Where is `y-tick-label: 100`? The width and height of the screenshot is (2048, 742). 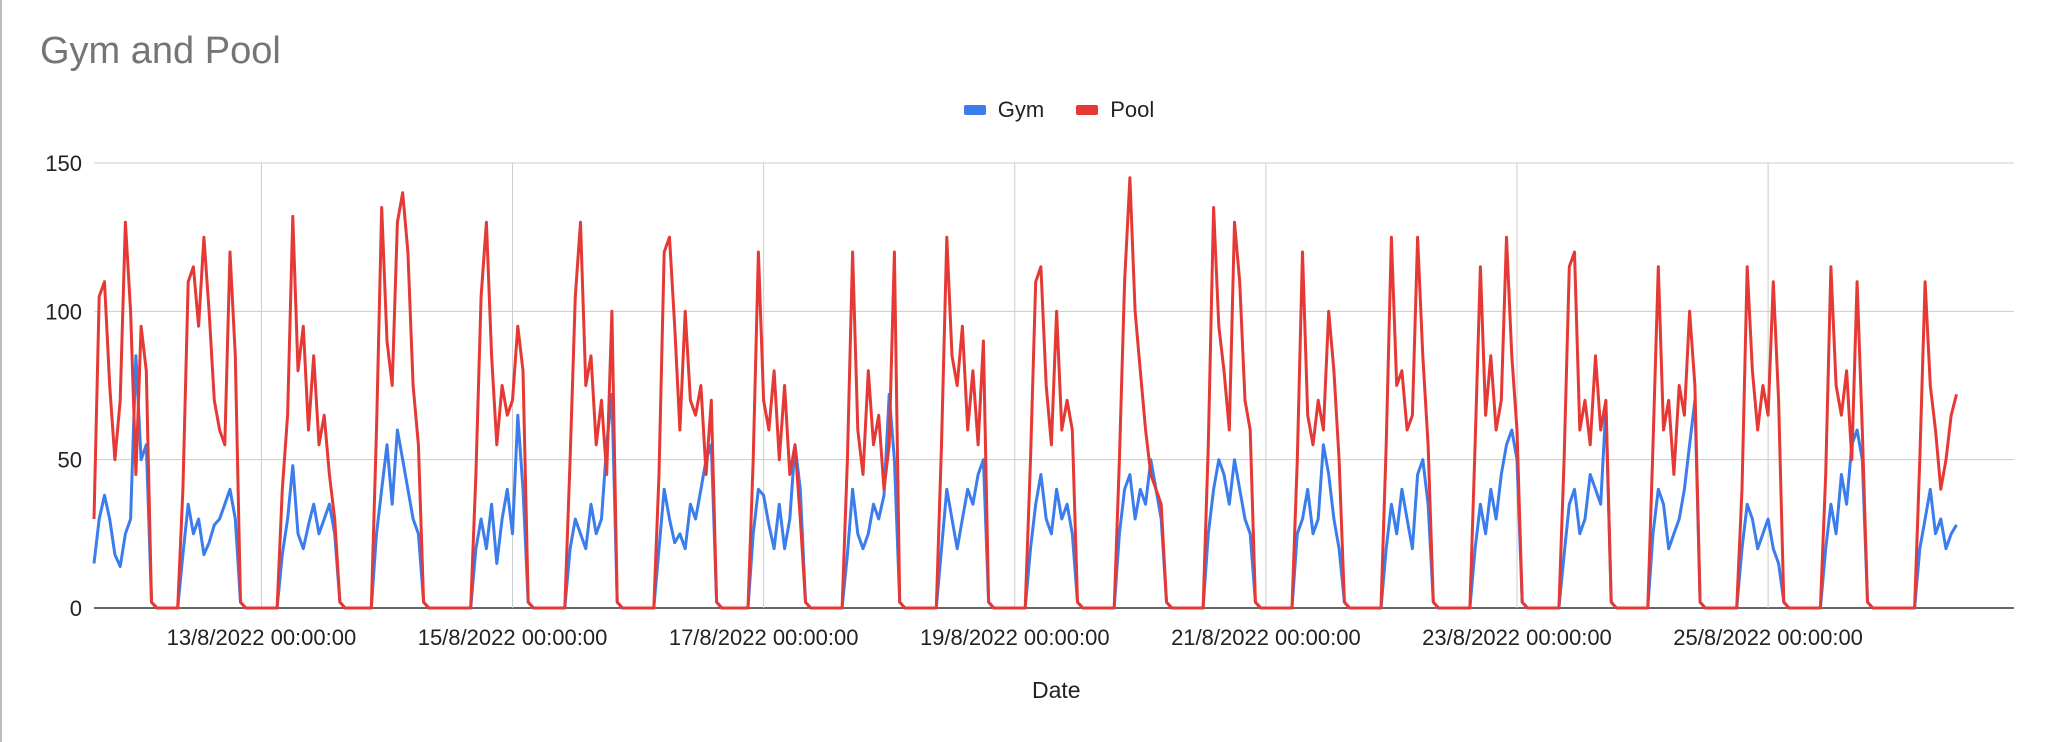
y-tick-label: 100 is located at coordinates (63, 311).